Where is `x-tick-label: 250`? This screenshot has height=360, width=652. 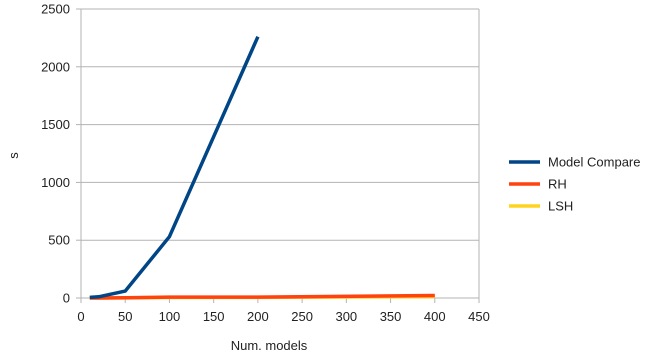
x-tick-label: 250 is located at coordinates (302, 316).